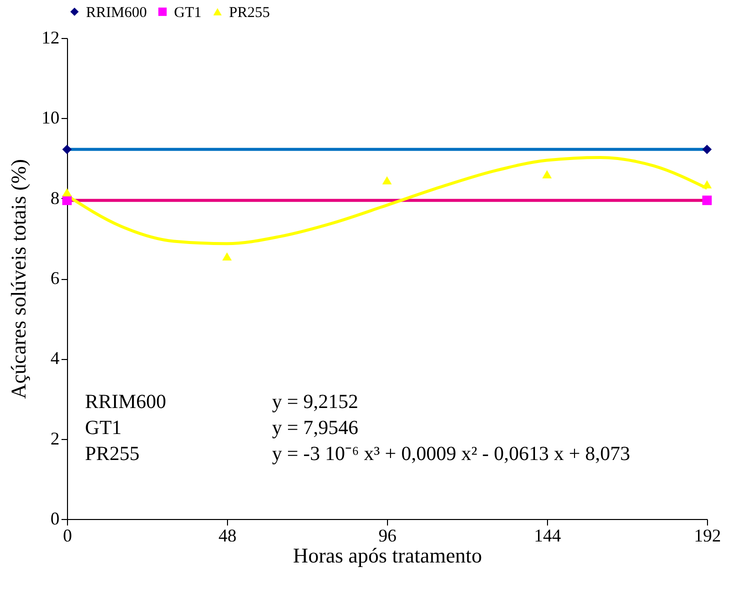 The image size is (738, 611). Describe the element at coordinates (451, 454) in the screenshot. I see `annotation: y = -3 10⁻⁶ x³ + 0,0009 x² - 0,0613 x + 8,073` at that location.